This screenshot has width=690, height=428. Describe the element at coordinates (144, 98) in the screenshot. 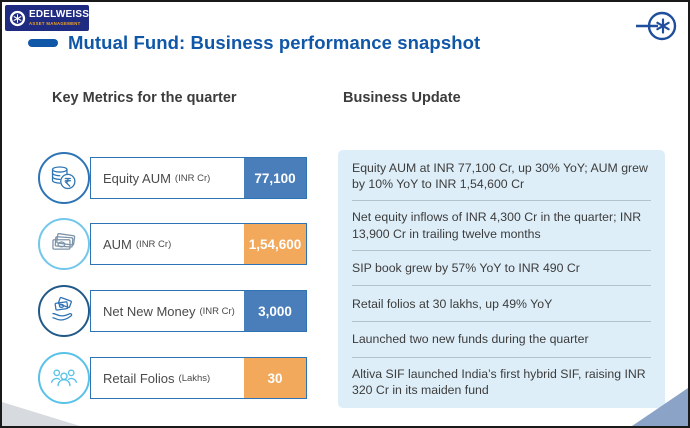

I see `key-metrics-heading: Key Metrics for the quarter` at that location.